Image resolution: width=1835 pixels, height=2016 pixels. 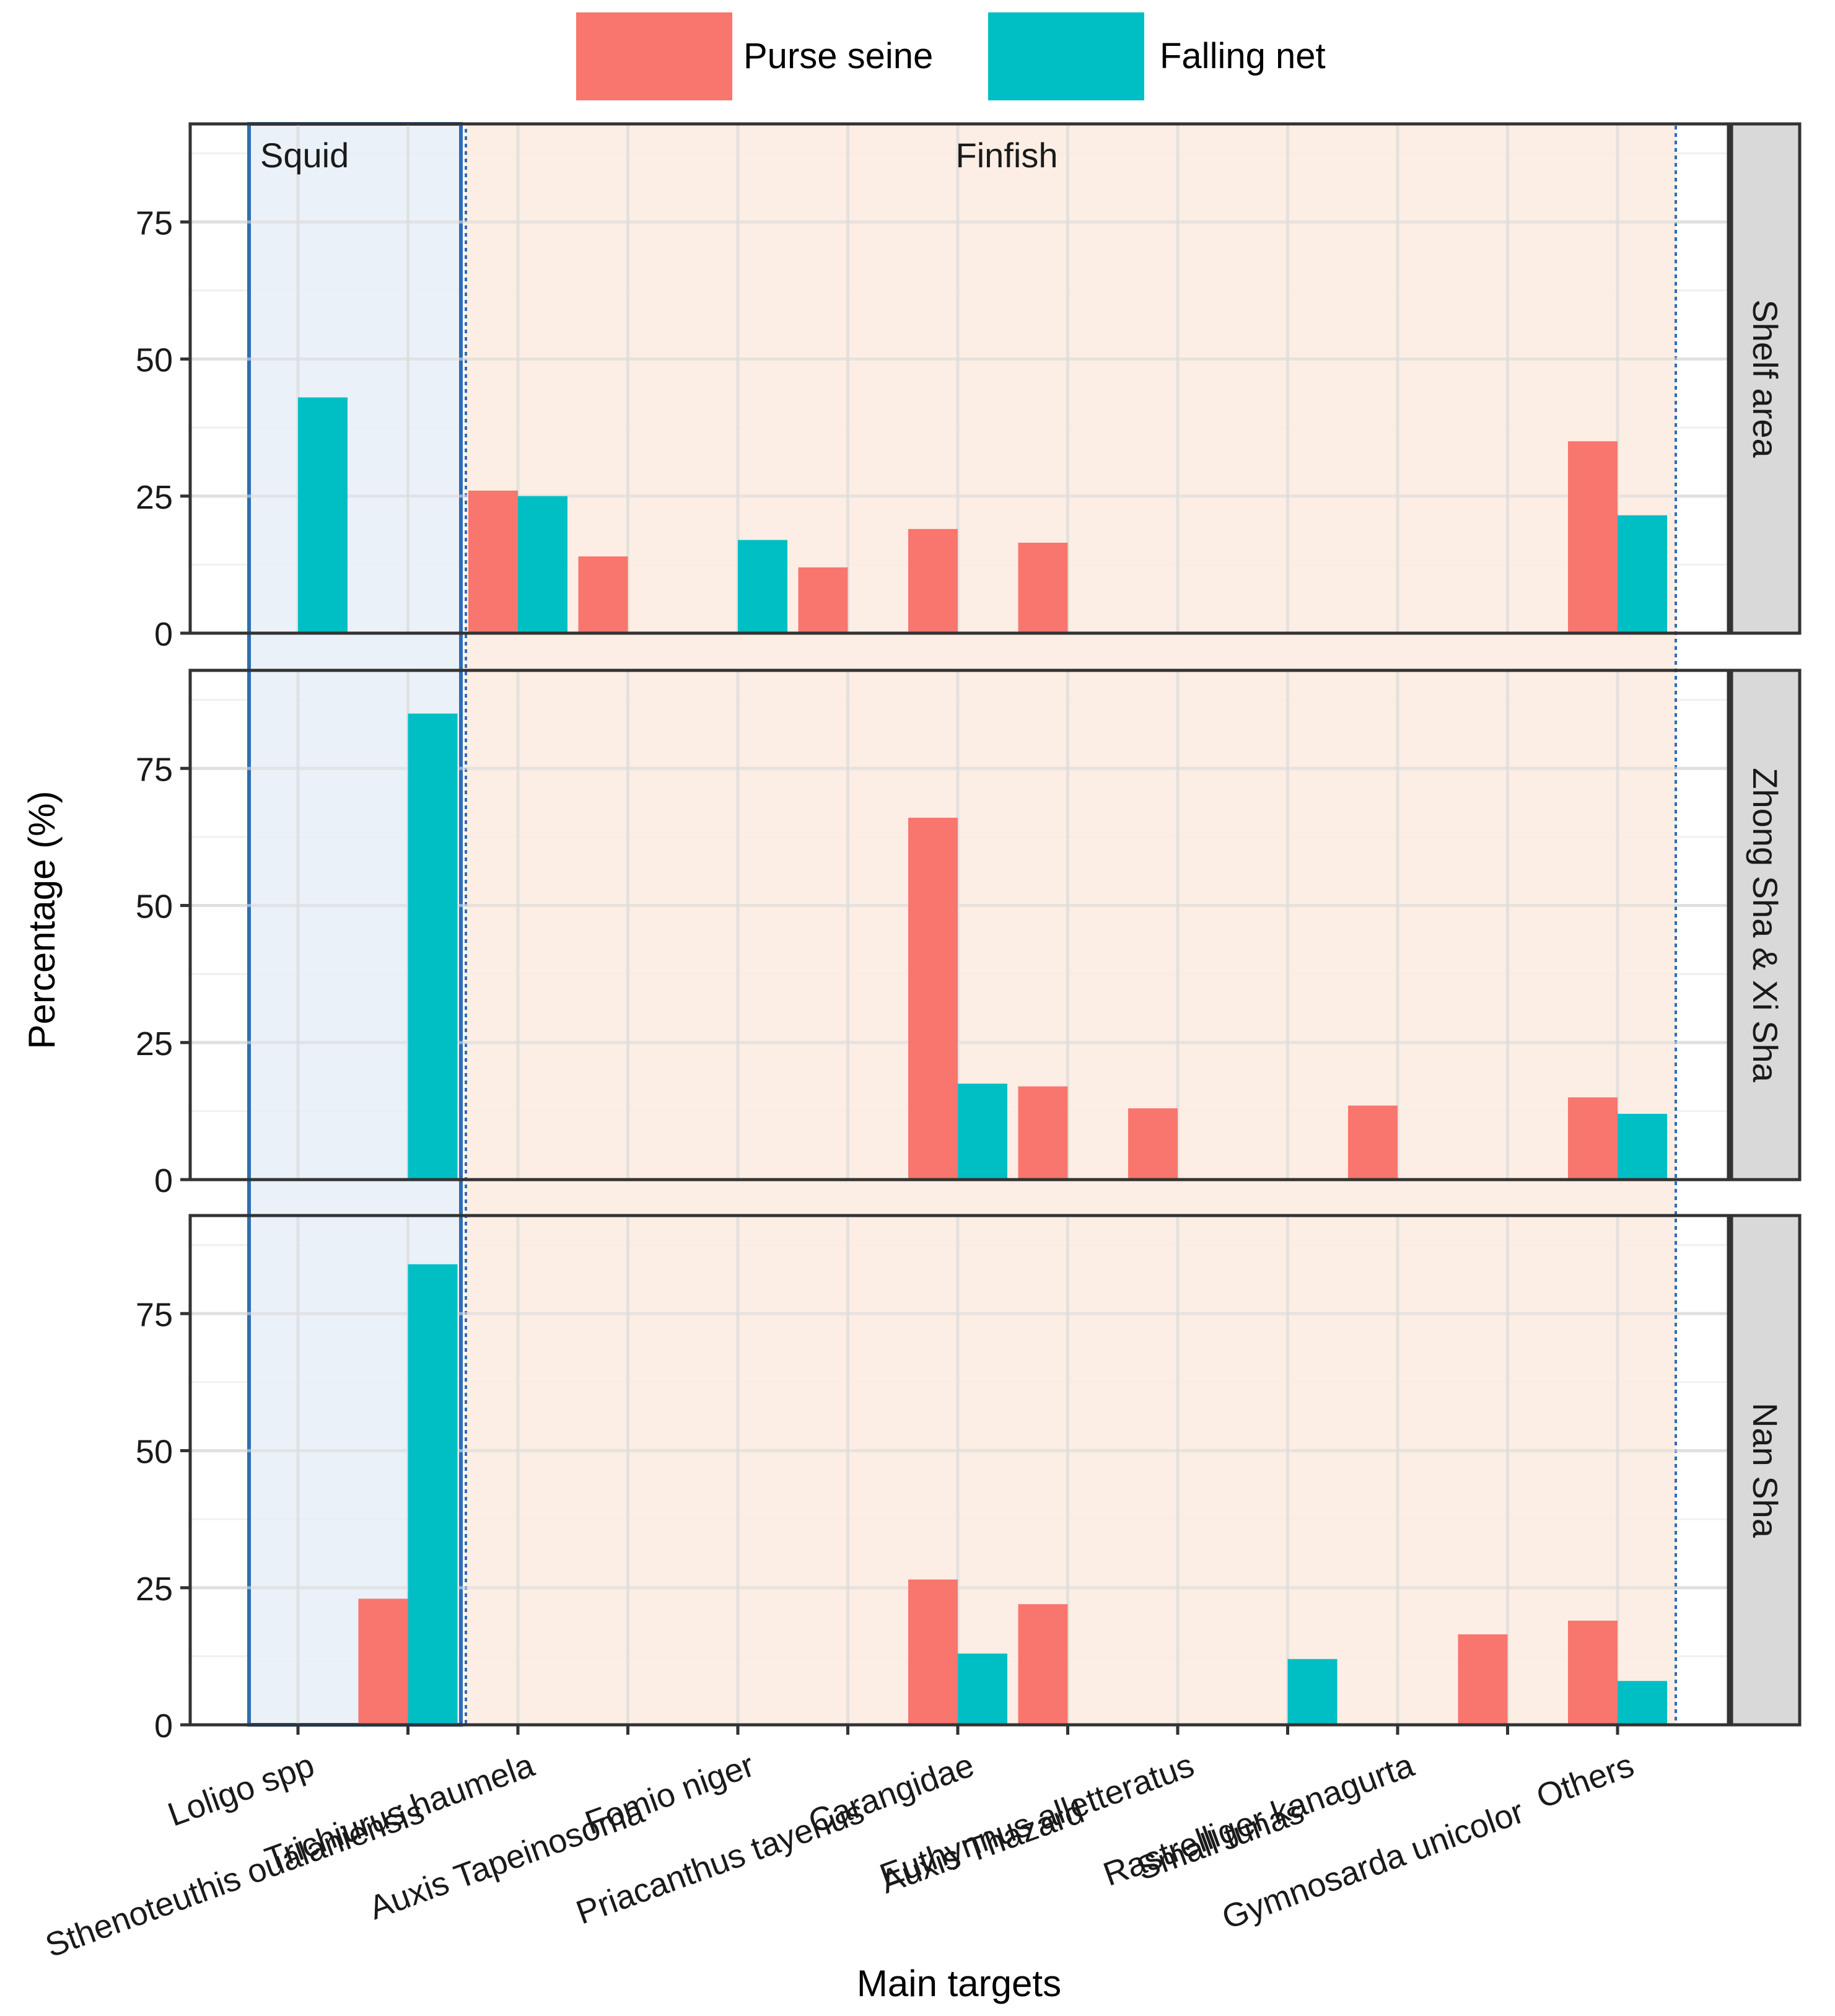 I want to click on legend: Purse seine Falling net, so click(x=951, y=56).